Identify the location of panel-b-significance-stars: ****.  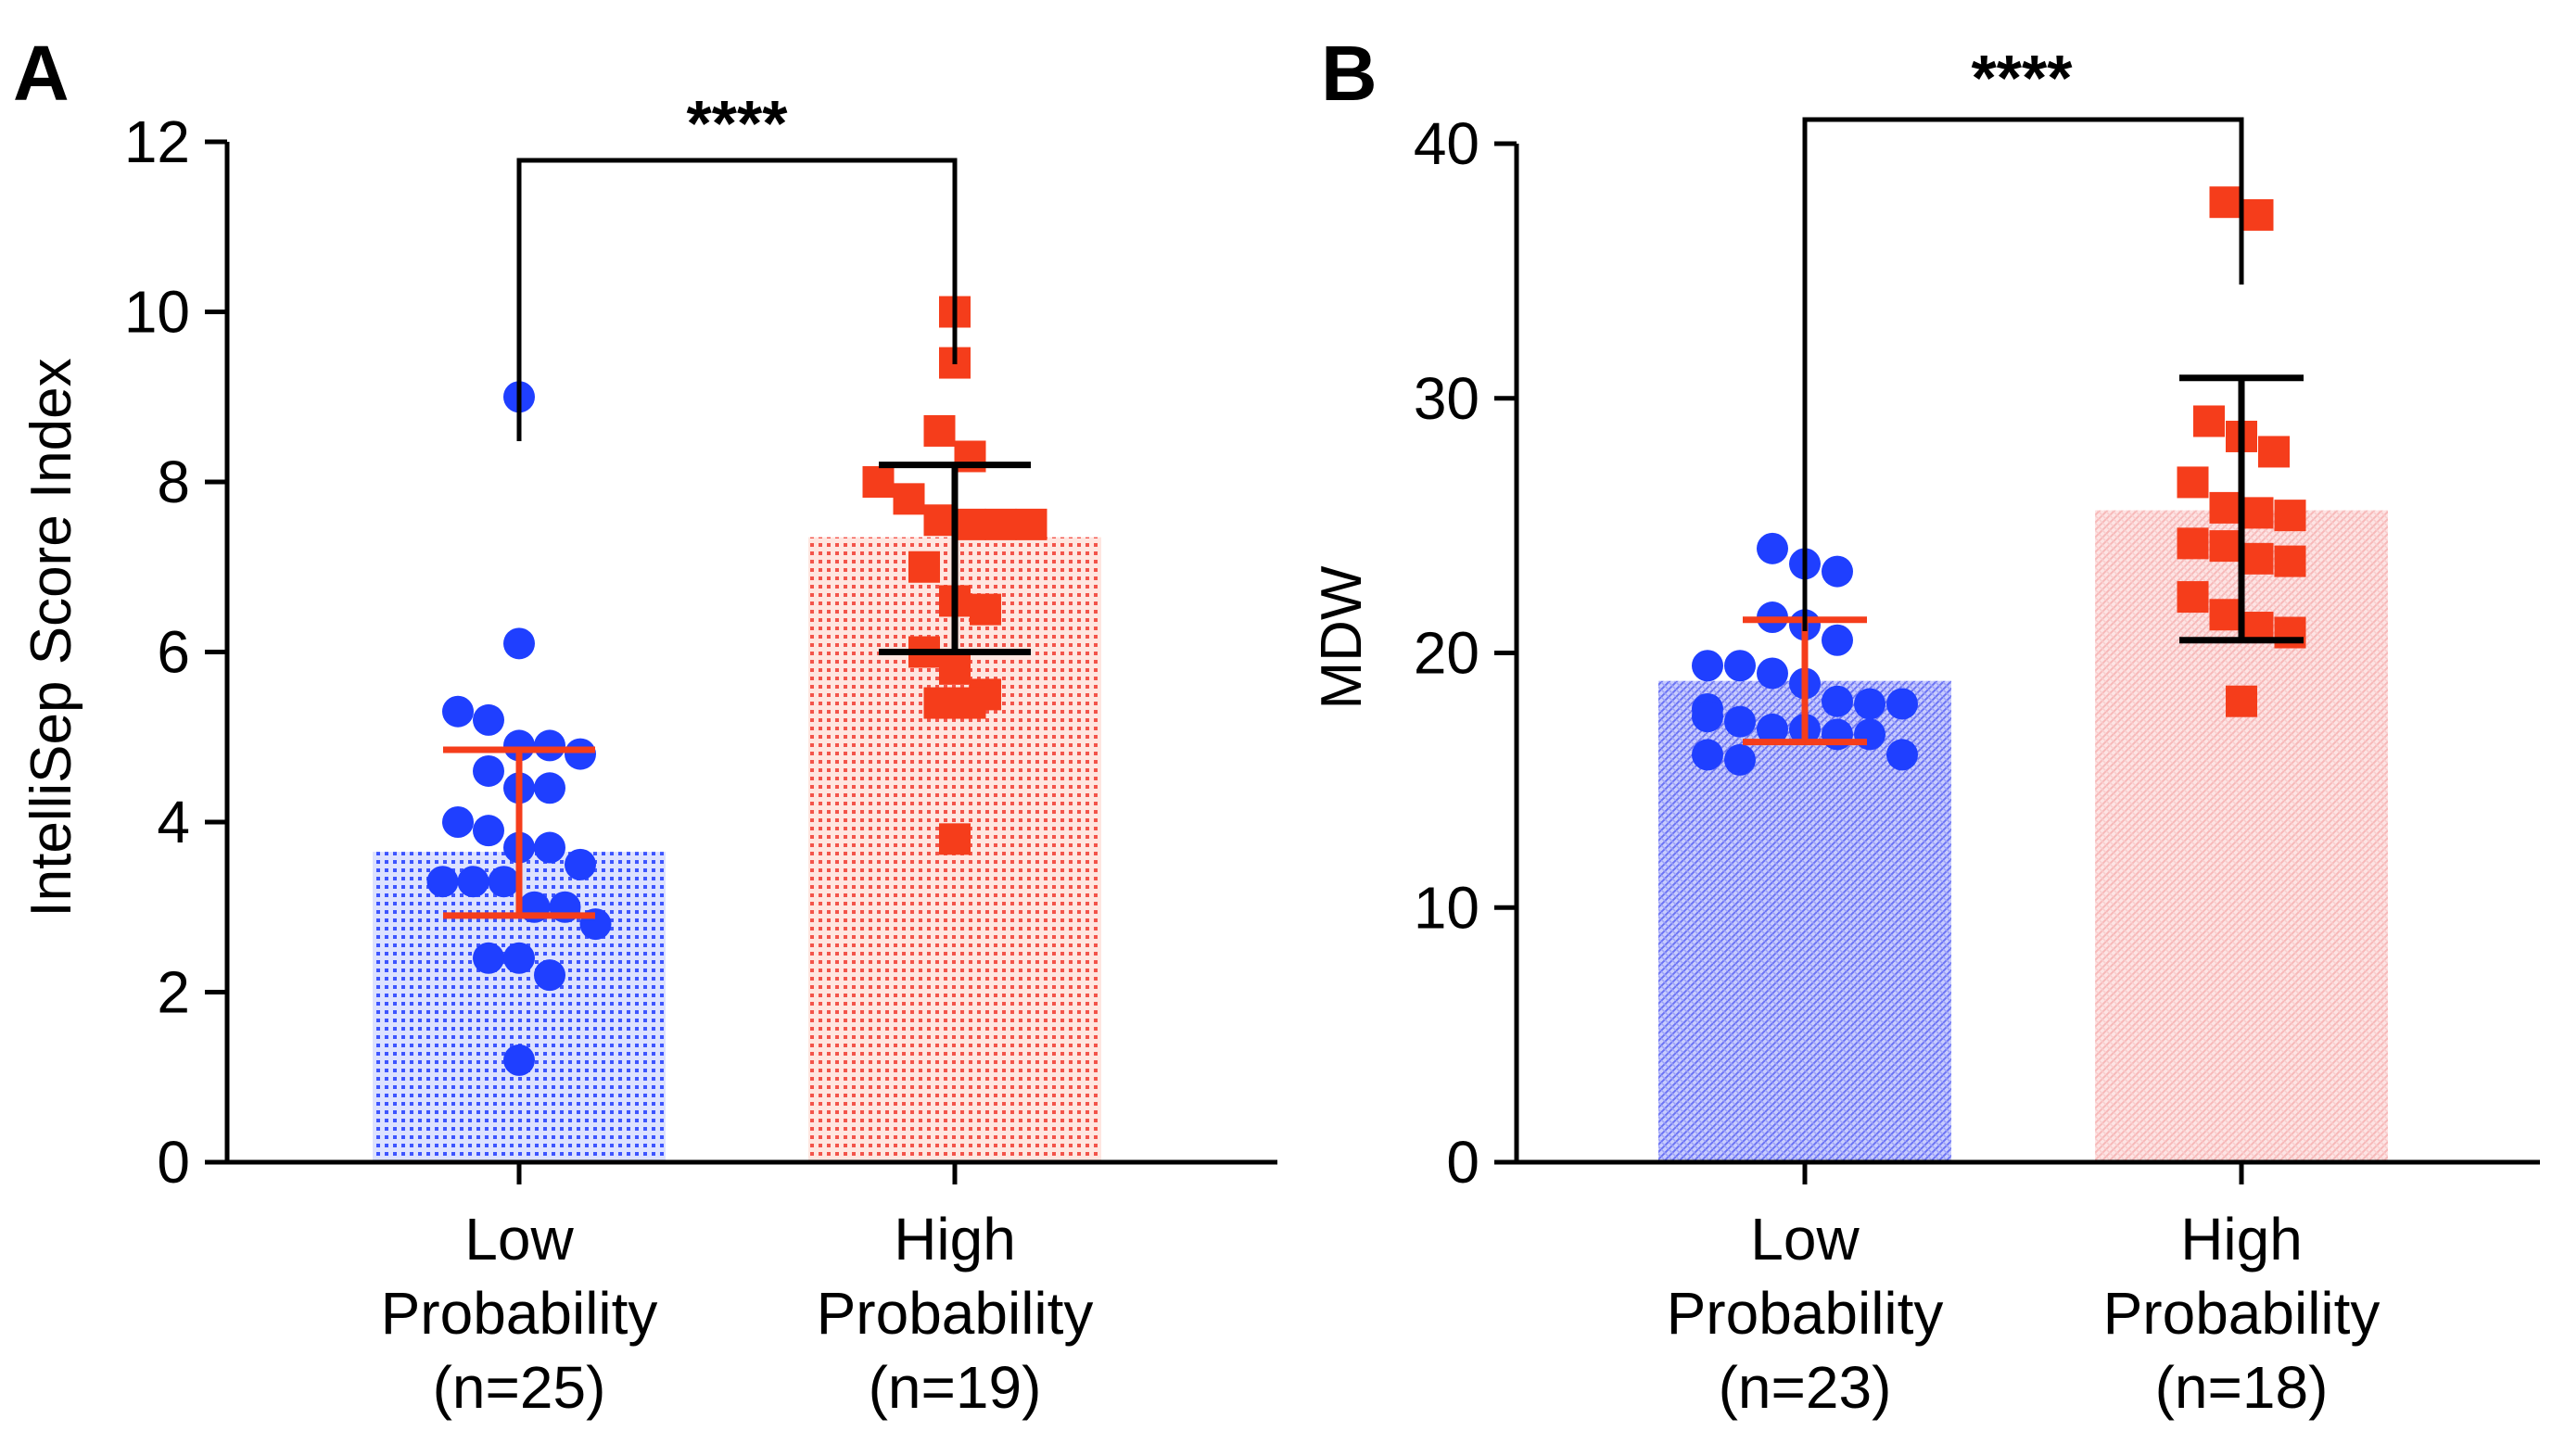
(2023, 78).